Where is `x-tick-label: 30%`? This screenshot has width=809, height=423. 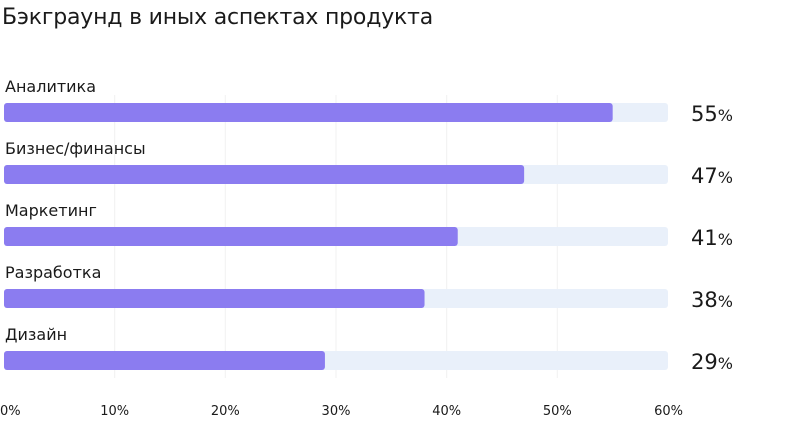 x-tick-label: 30% is located at coordinates (336, 411).